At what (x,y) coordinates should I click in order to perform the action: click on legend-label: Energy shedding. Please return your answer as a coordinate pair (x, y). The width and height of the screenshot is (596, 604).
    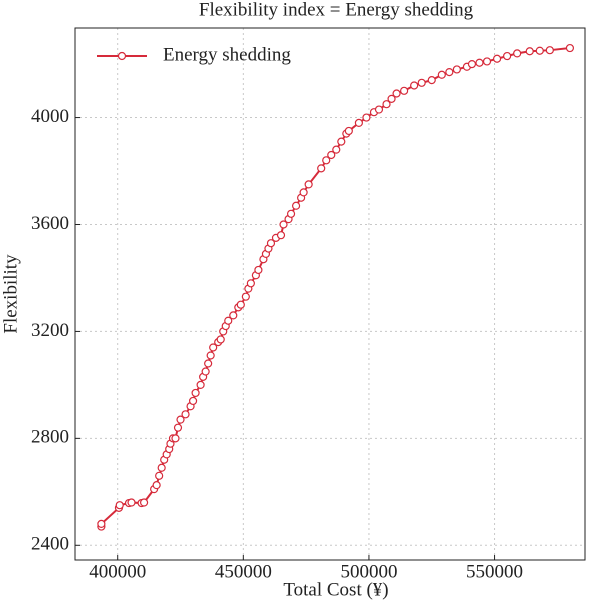
    Looking at the image, I should click on (227, 54).